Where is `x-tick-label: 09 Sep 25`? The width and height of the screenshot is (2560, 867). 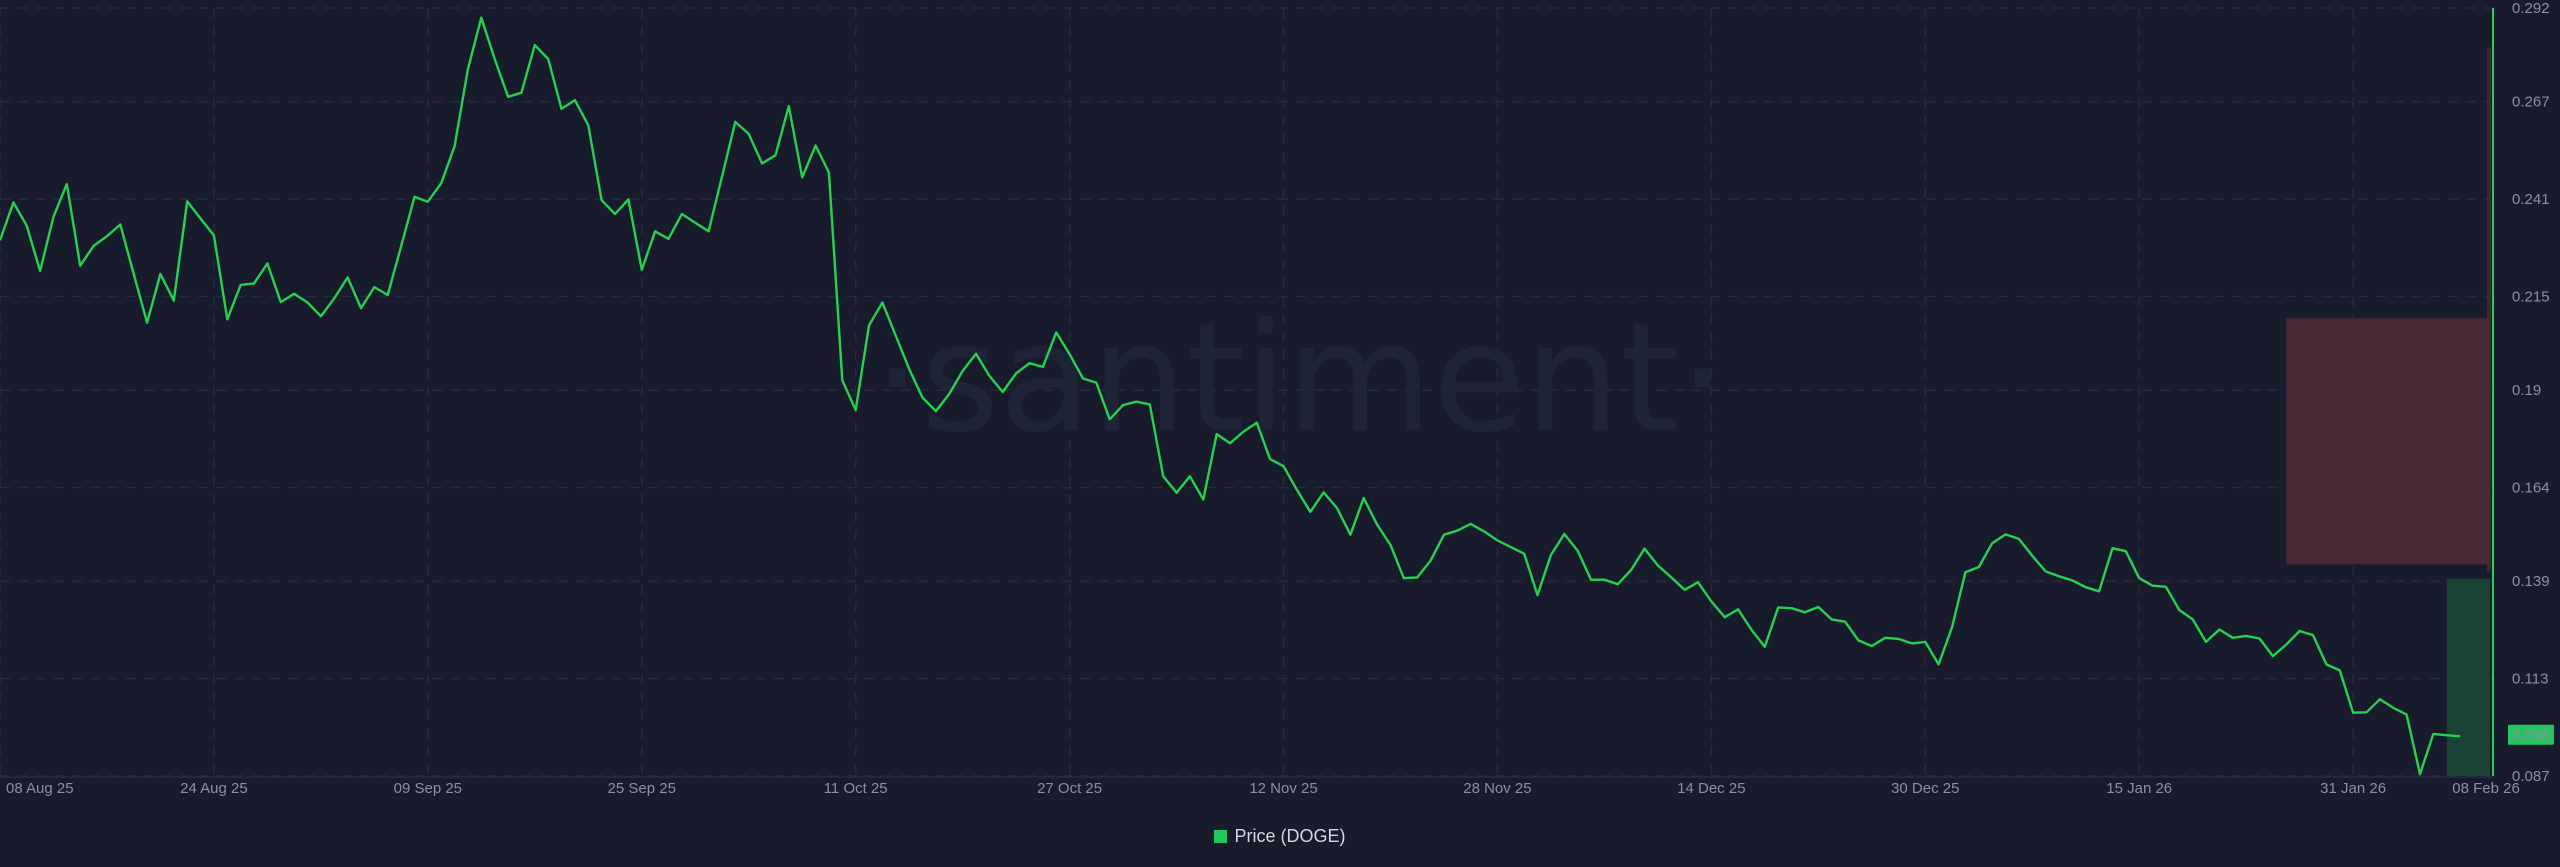 x-tick-label: 09 Sep 25 is located at coordinates (428, 788).